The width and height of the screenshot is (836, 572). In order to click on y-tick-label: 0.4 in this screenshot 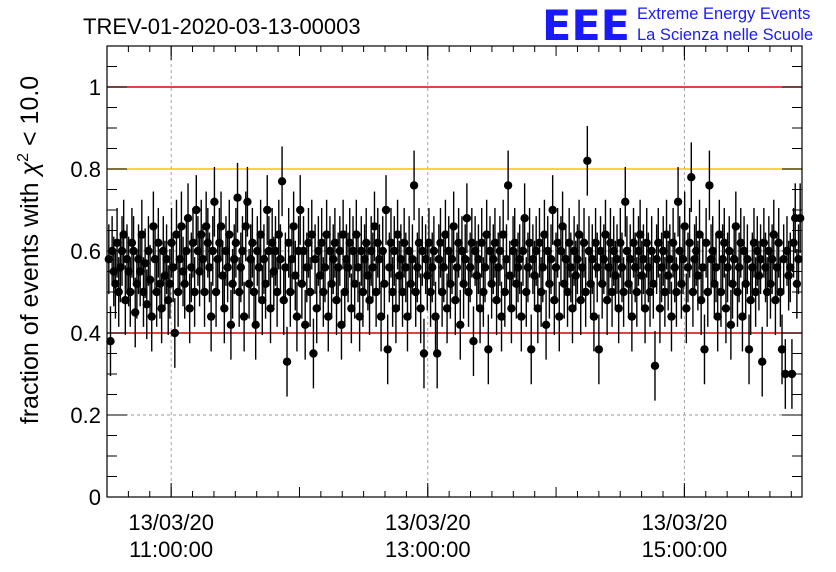, I will do `click(85, 333)`.